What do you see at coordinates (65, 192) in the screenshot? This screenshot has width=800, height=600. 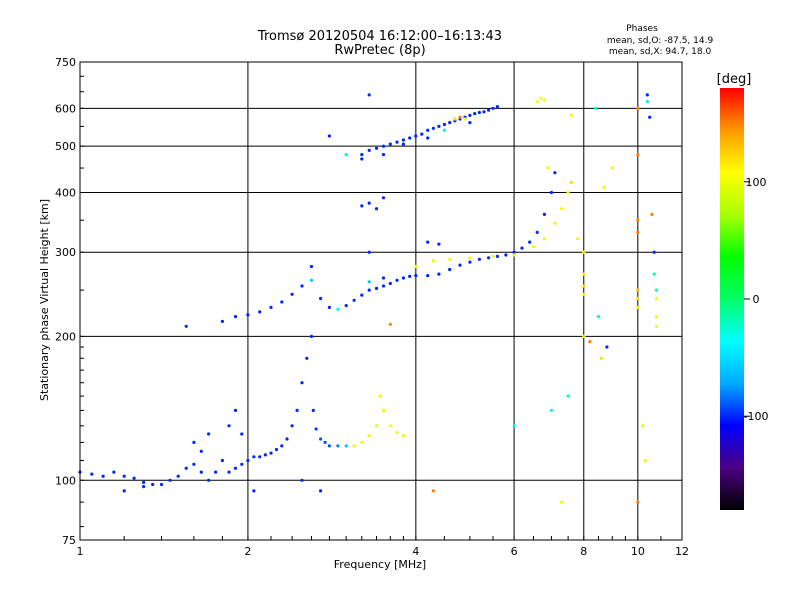 I see `y-tick-label: 400` at bounding box center [65, 192].